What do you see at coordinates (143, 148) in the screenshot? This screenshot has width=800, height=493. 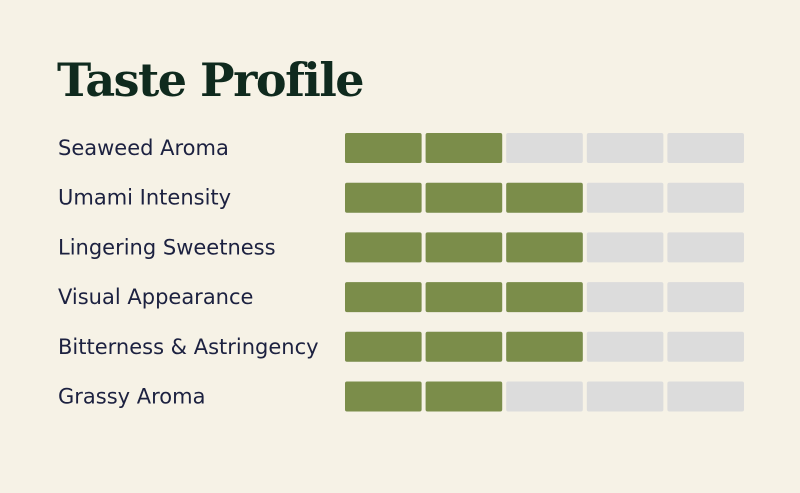 I see `category-label: Seaweed Aroma` at bounding box center [143, 148].